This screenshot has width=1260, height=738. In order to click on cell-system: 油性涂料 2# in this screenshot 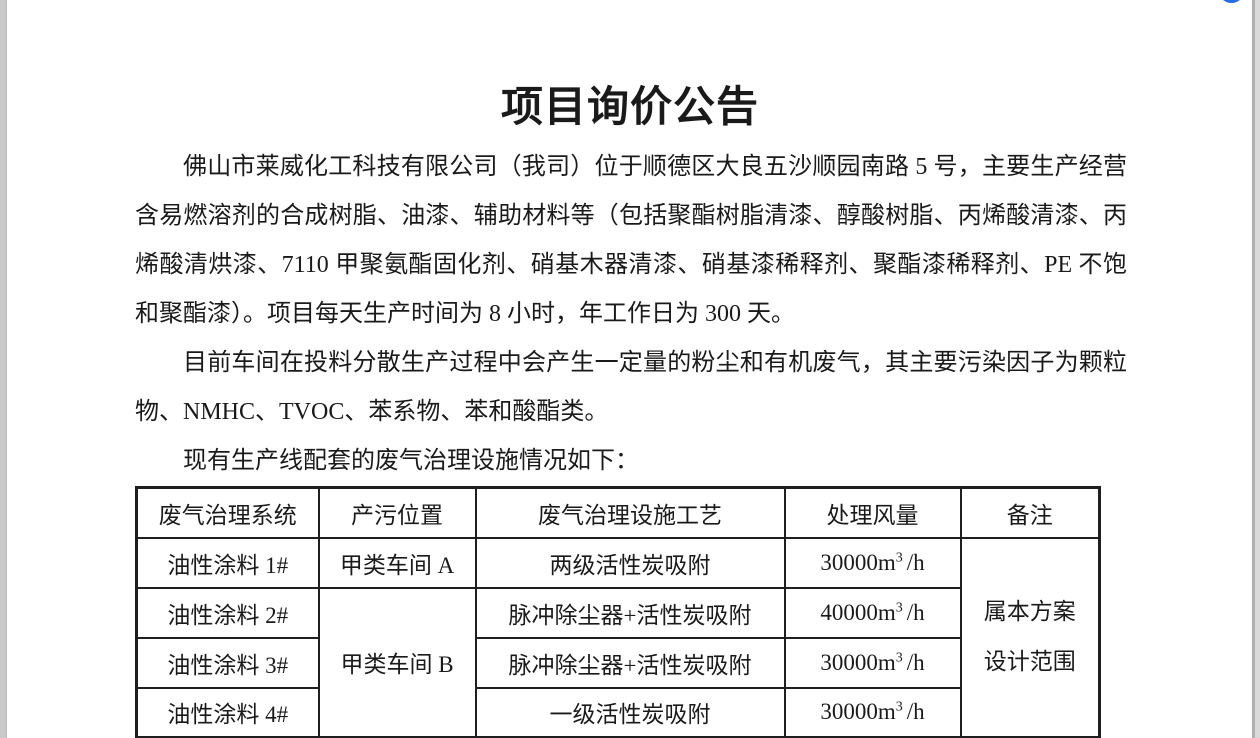, I will do `click(227, 612)`.